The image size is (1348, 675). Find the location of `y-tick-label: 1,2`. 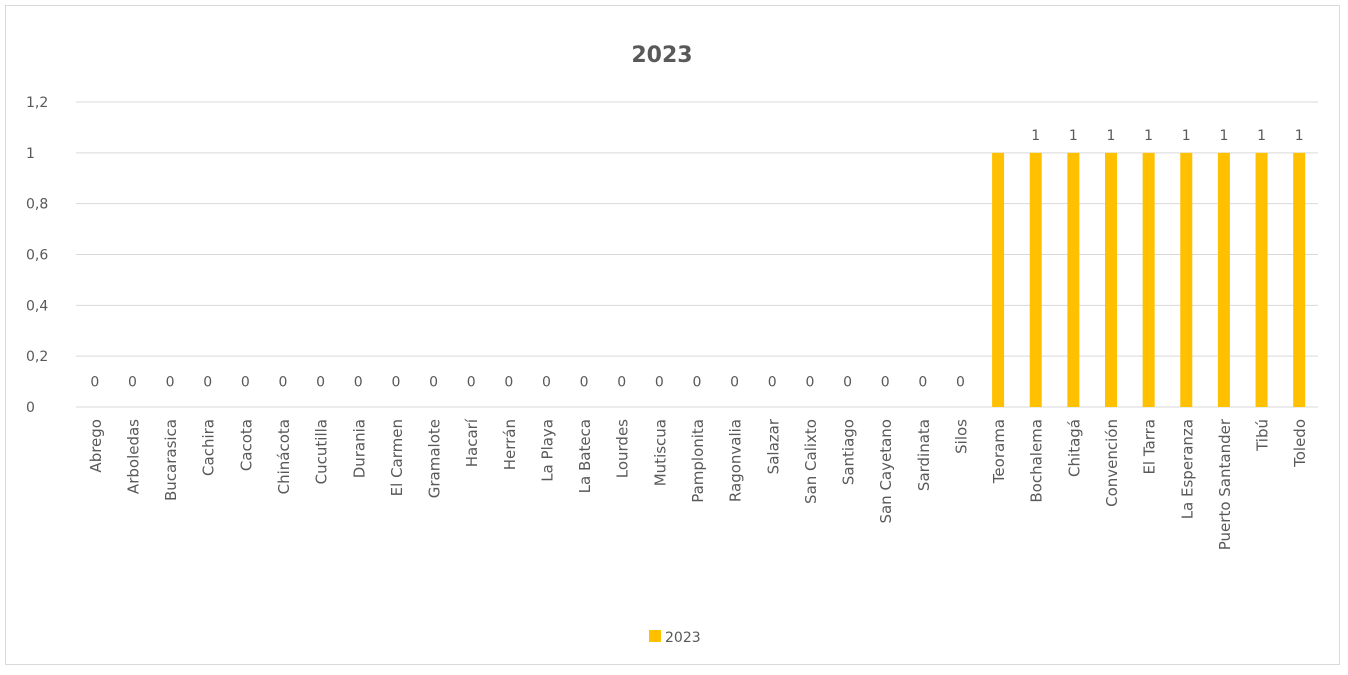

y-tick-label: 1,2 is located at coordinates (37, 103).